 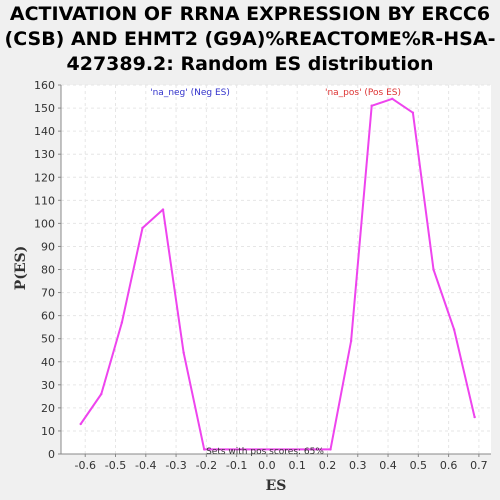 What do you see at coordinates (276, 486) in the screenshot?
I see `x-axis-label: ES` at bounding box center [276, 486].